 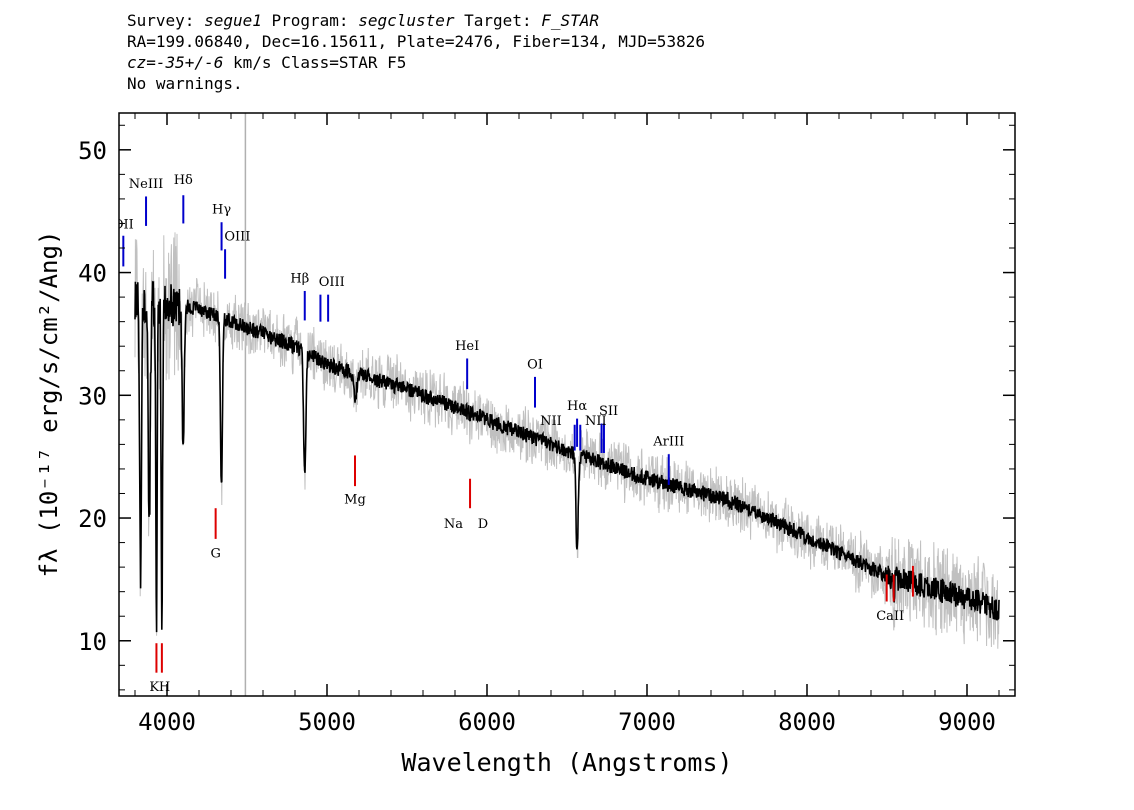 I want to click on emission-line-label: NeIII, so click(x=146, y=184).